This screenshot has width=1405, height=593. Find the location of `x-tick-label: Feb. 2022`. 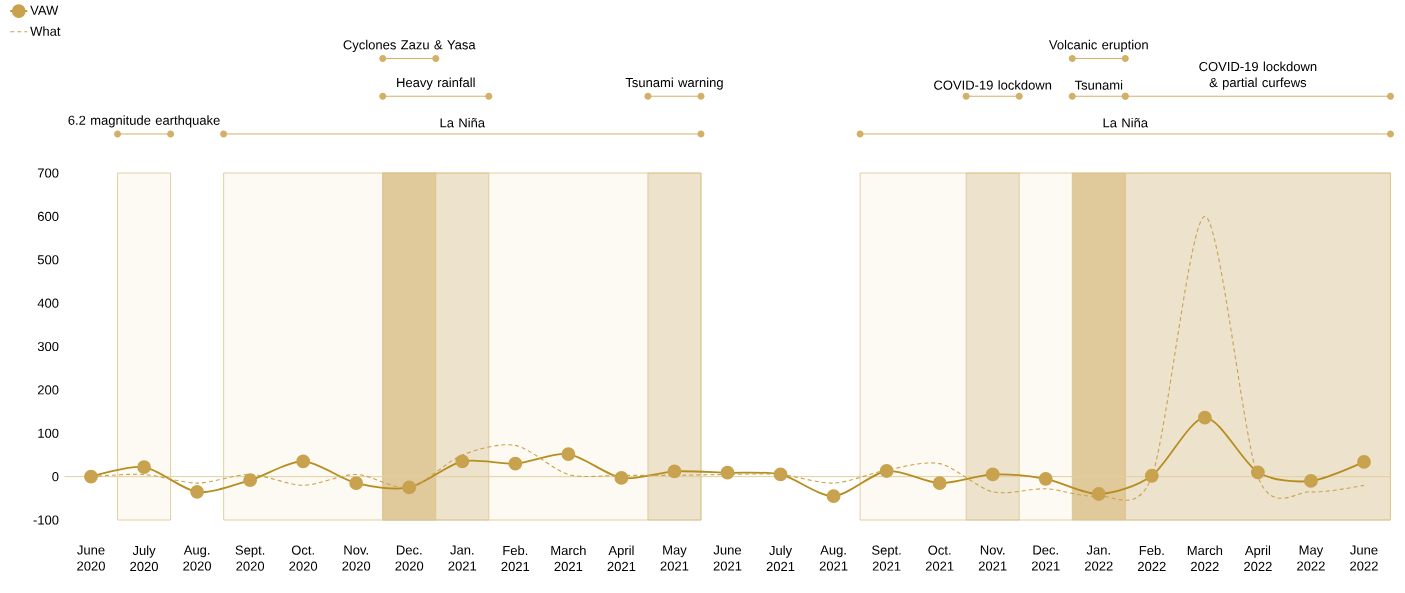

x-tick-label: Feb. 2022 is located at coordinates (1152, 558).